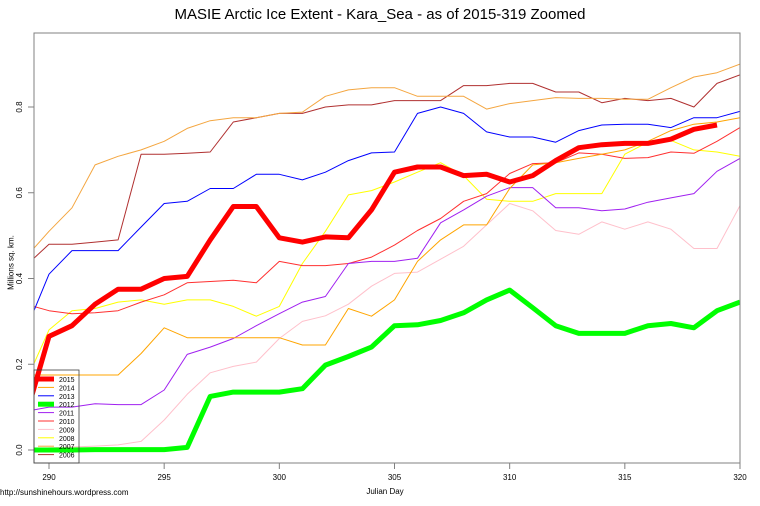 The height and width of the screenshot is (506, 760). What do you see at coordinates (67, 439) in the screenshot?
I see `legend-label: 2008` at bounding box center [67, 439].